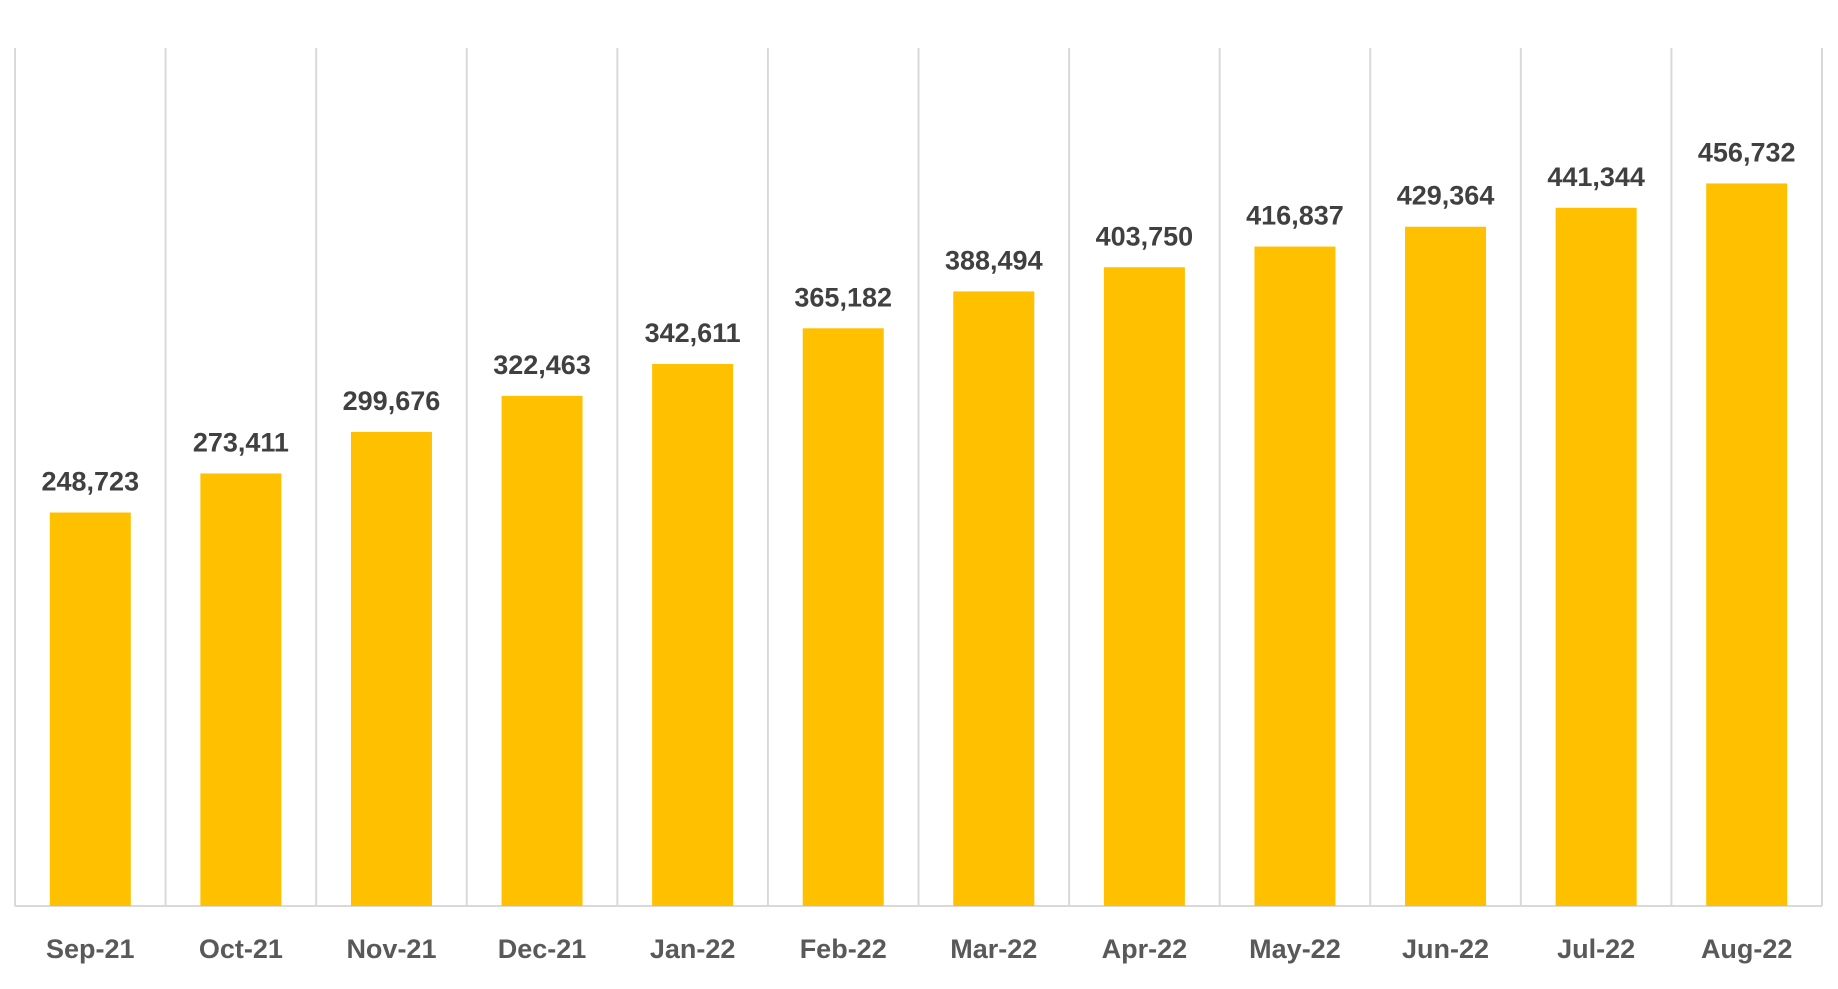 The width and height of the screenshot is (1838, 989). What do you see at coordinates (542, 949) in the screenshot?
I see `tick-label-dec-21: Dec-21` at bounding box center [542, 949].